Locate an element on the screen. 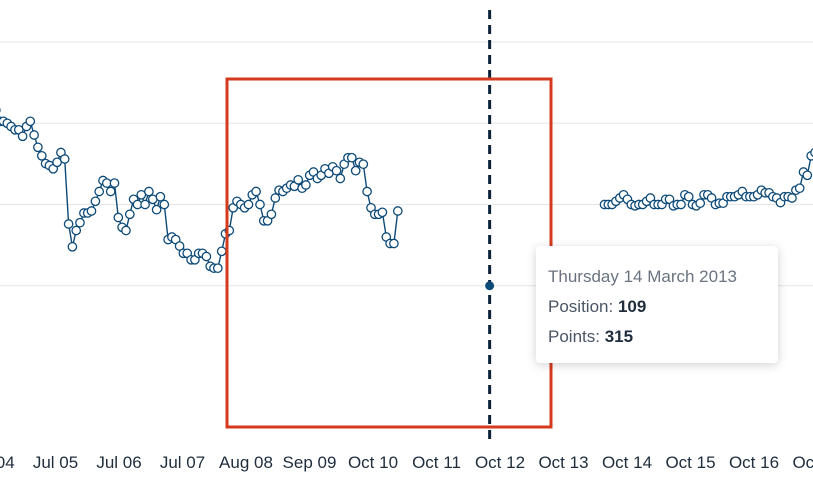  x-tick-label: Oct 13 is located at coordinates (563, 462).